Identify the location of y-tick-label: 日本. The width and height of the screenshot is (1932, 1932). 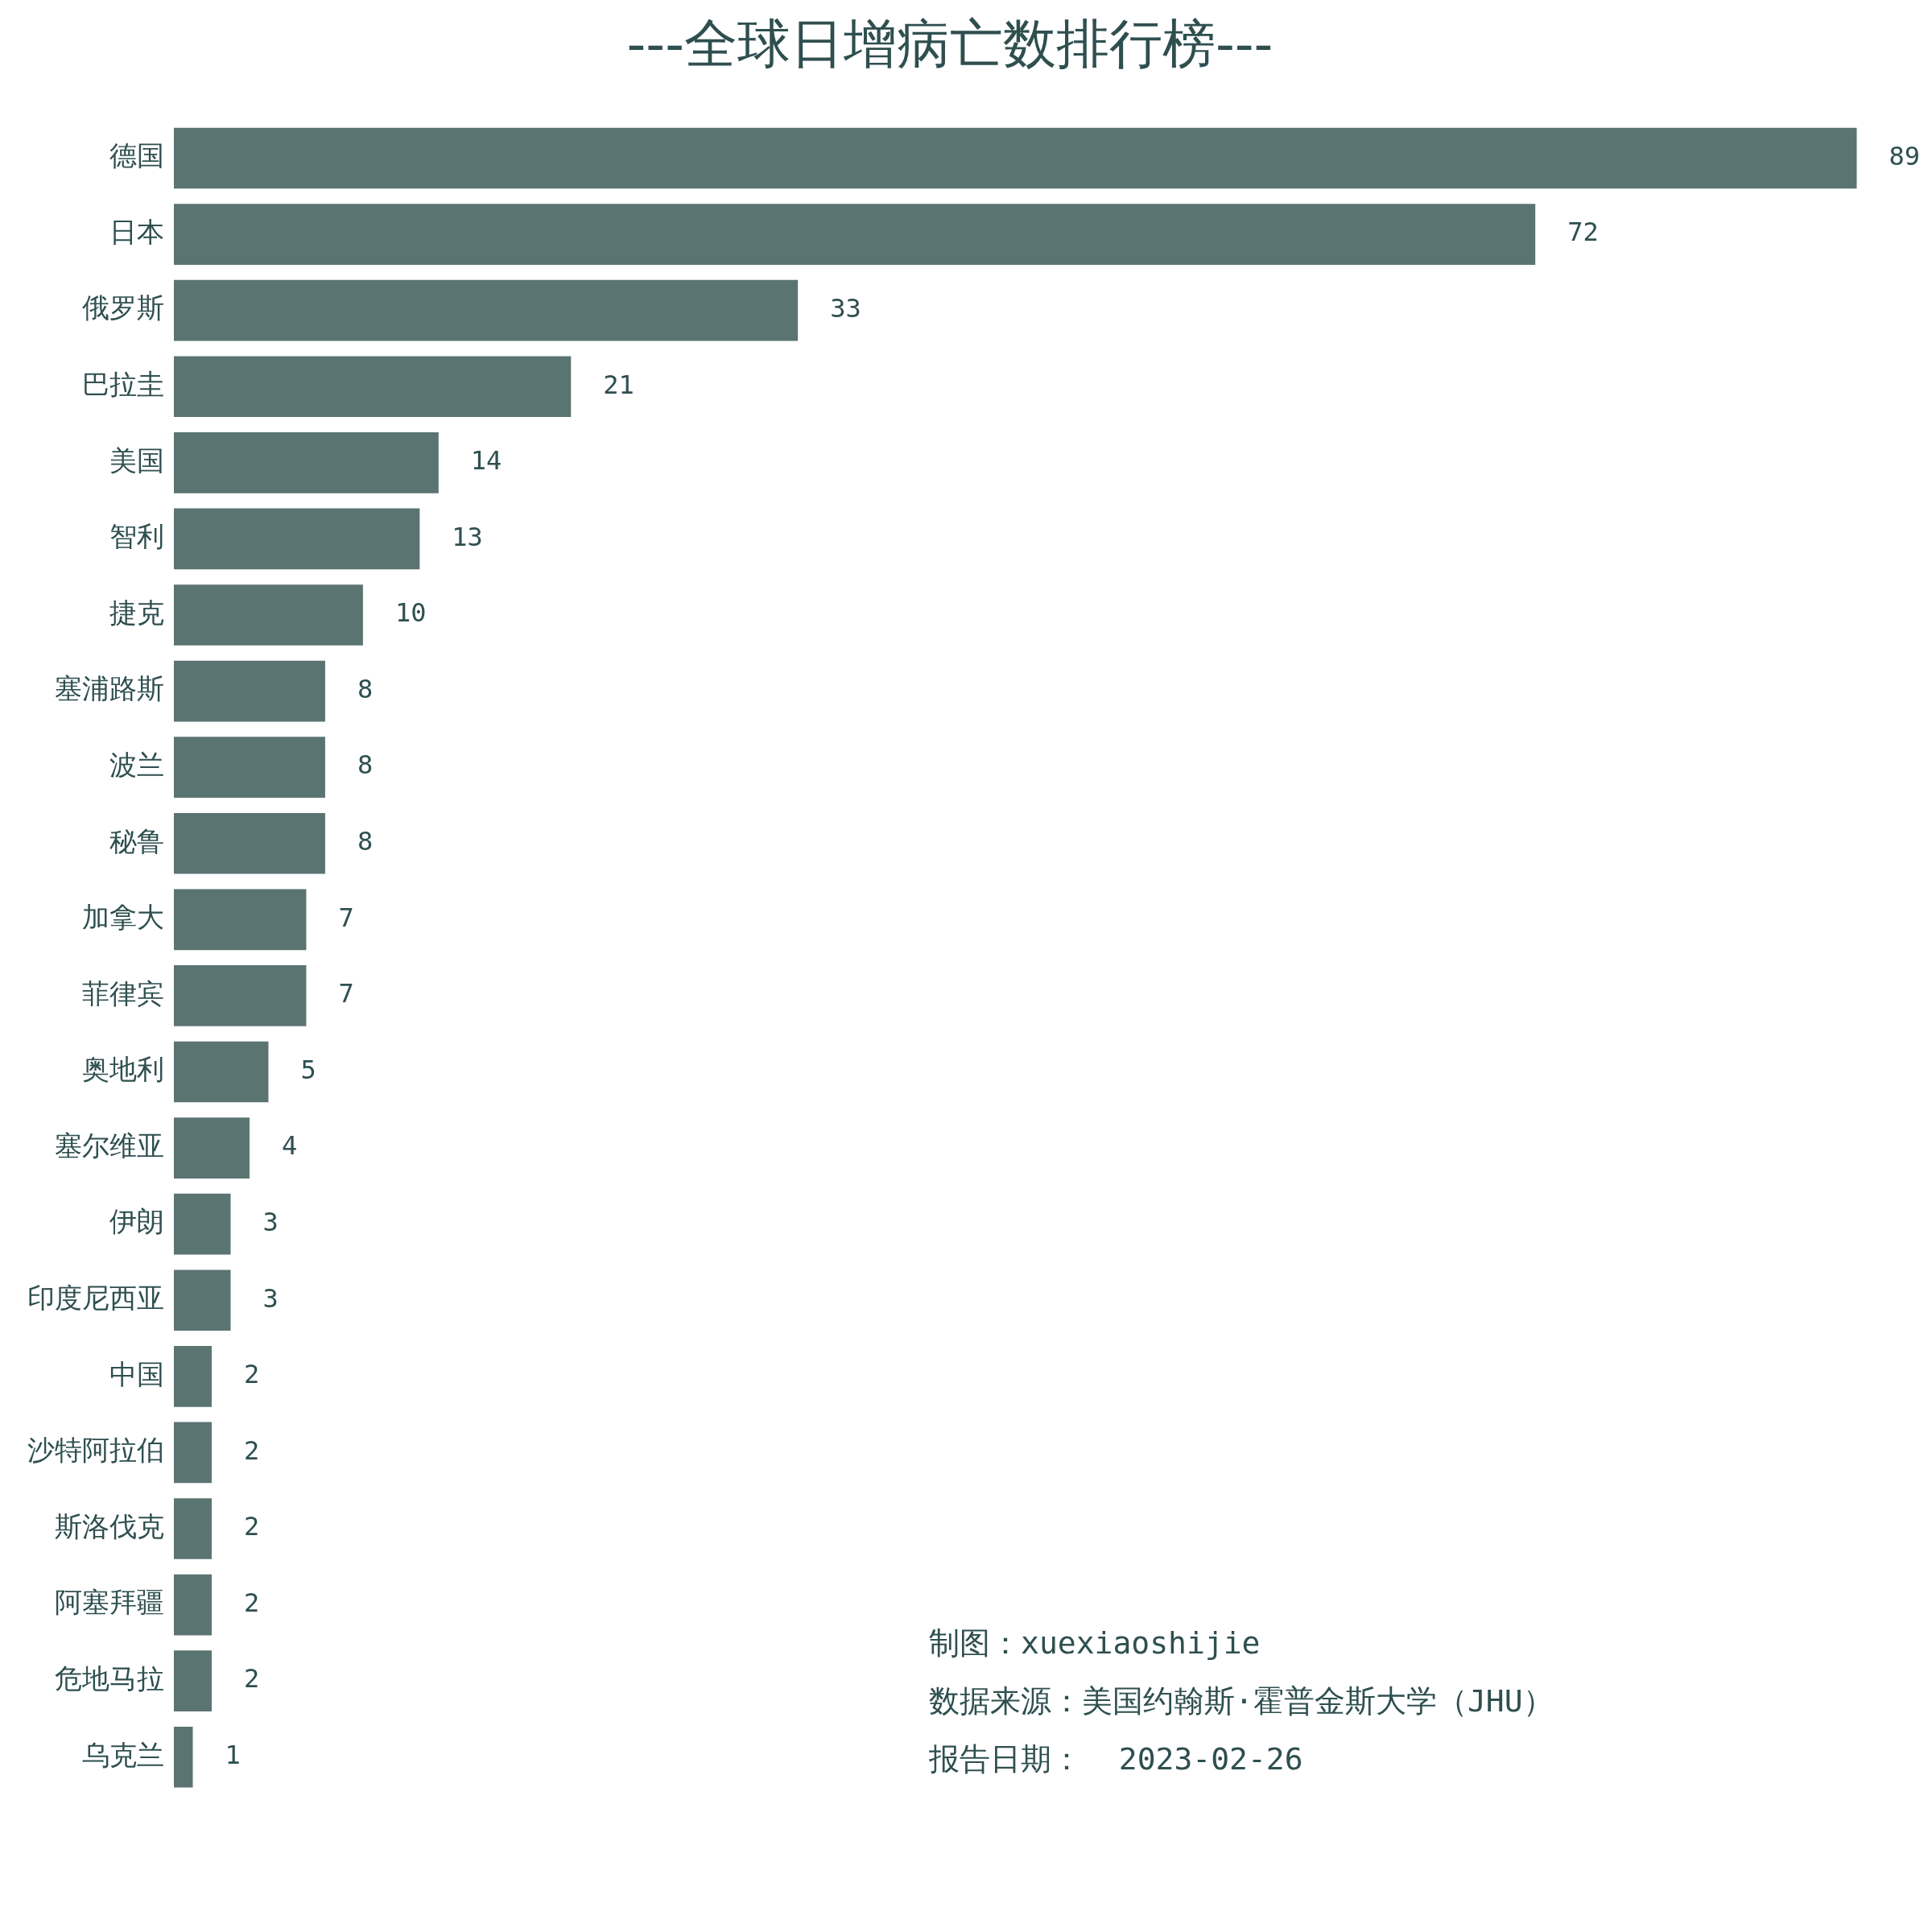
(136, 231).